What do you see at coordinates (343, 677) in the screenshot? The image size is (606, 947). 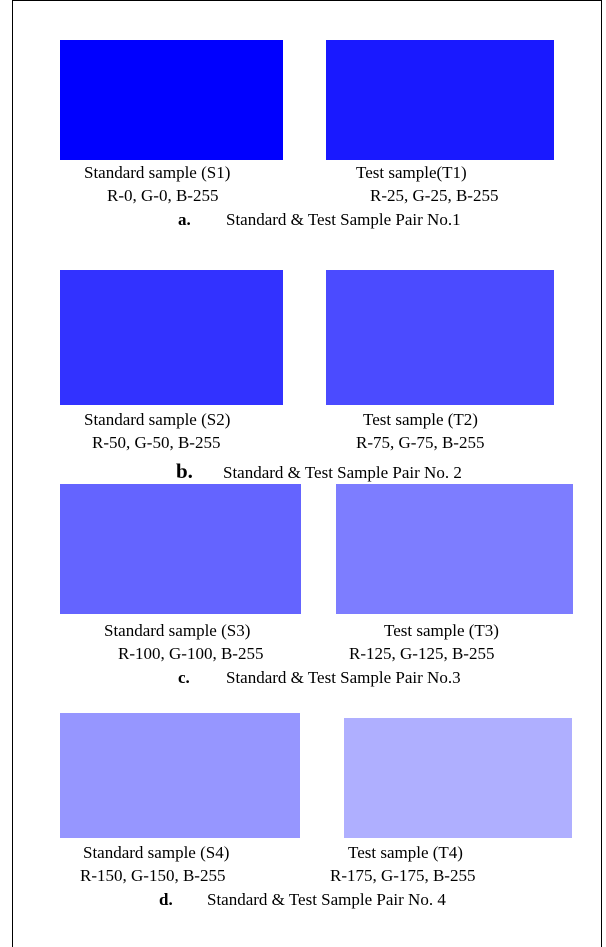 I see `caption-text-c: Standard & Test Sample Pair No.3` at bounding box center [343, 677].